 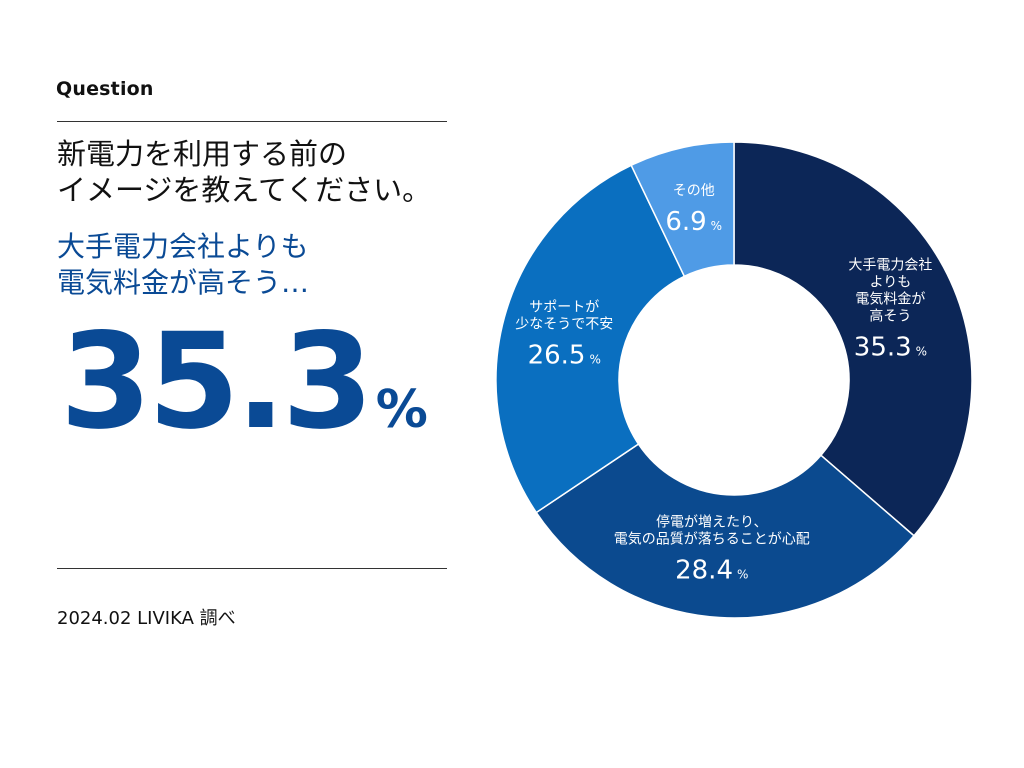 I want to click on slice-2-value: 28.4%, so click(x=711, y=571).